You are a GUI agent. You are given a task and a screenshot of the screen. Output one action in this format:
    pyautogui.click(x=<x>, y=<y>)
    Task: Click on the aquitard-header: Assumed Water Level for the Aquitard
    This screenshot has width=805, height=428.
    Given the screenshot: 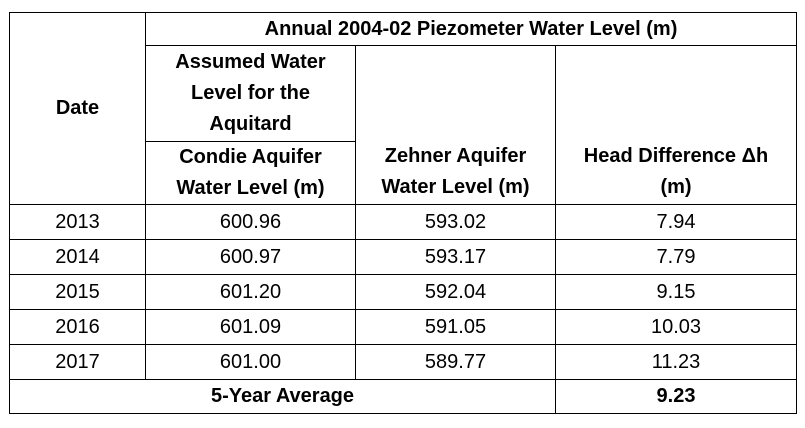 What is the action you would take?
    pyautogui.click(x=250, y=93)
    